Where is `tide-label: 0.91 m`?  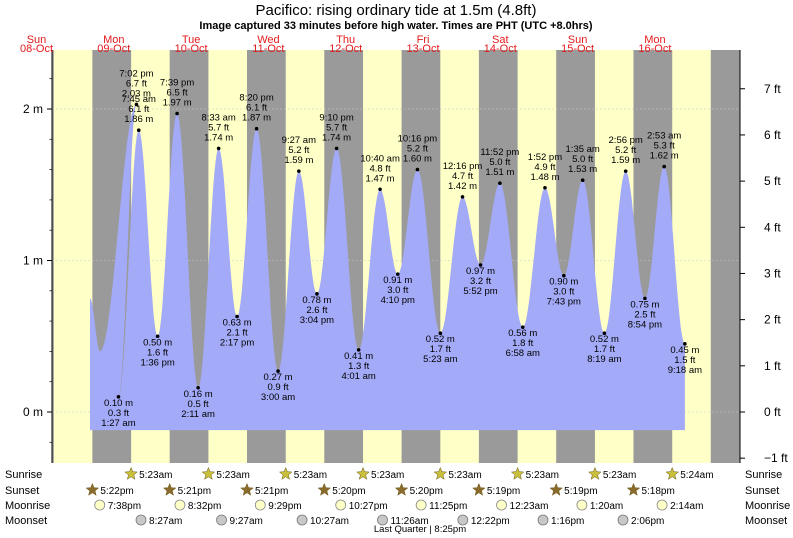
tide-label: 0.91 m is located at coordinates (397, 280).